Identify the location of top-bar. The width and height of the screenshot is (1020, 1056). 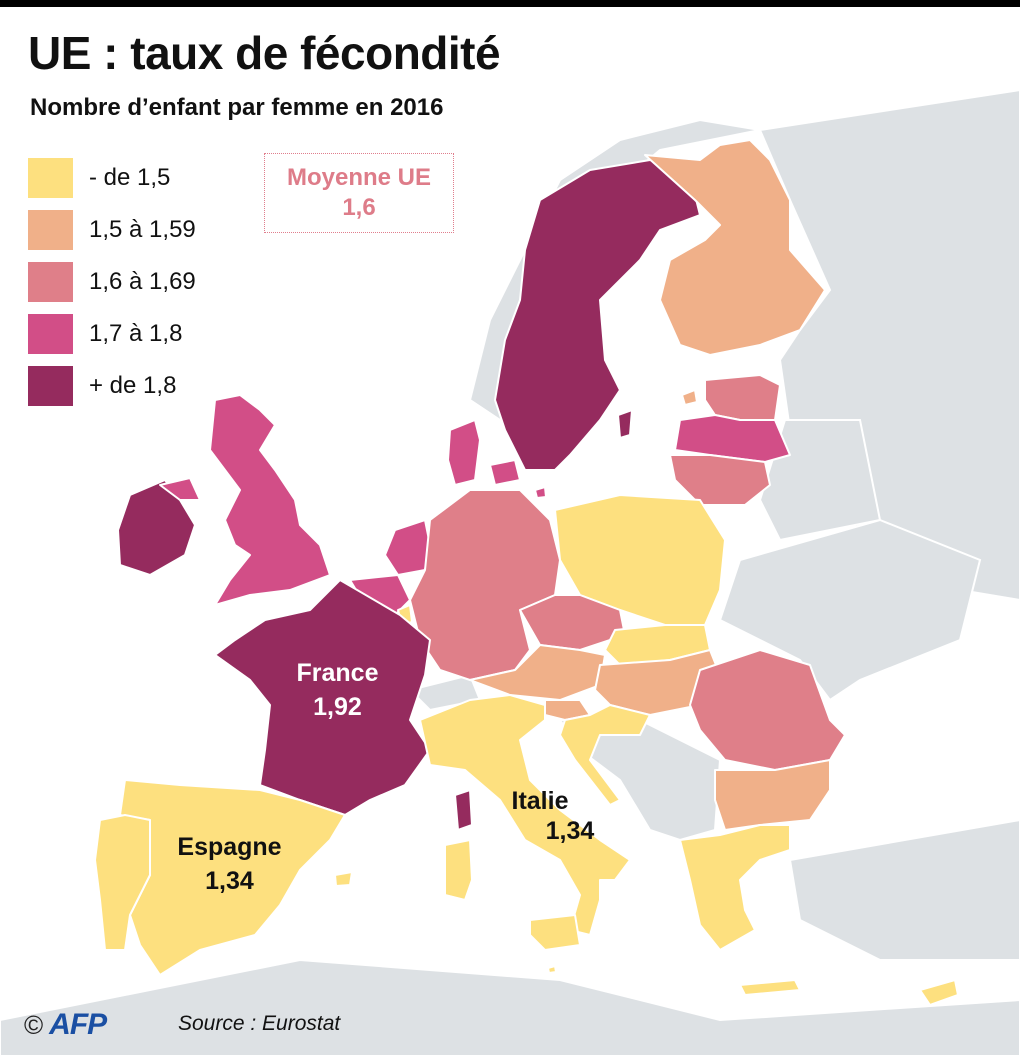
(510, 3).